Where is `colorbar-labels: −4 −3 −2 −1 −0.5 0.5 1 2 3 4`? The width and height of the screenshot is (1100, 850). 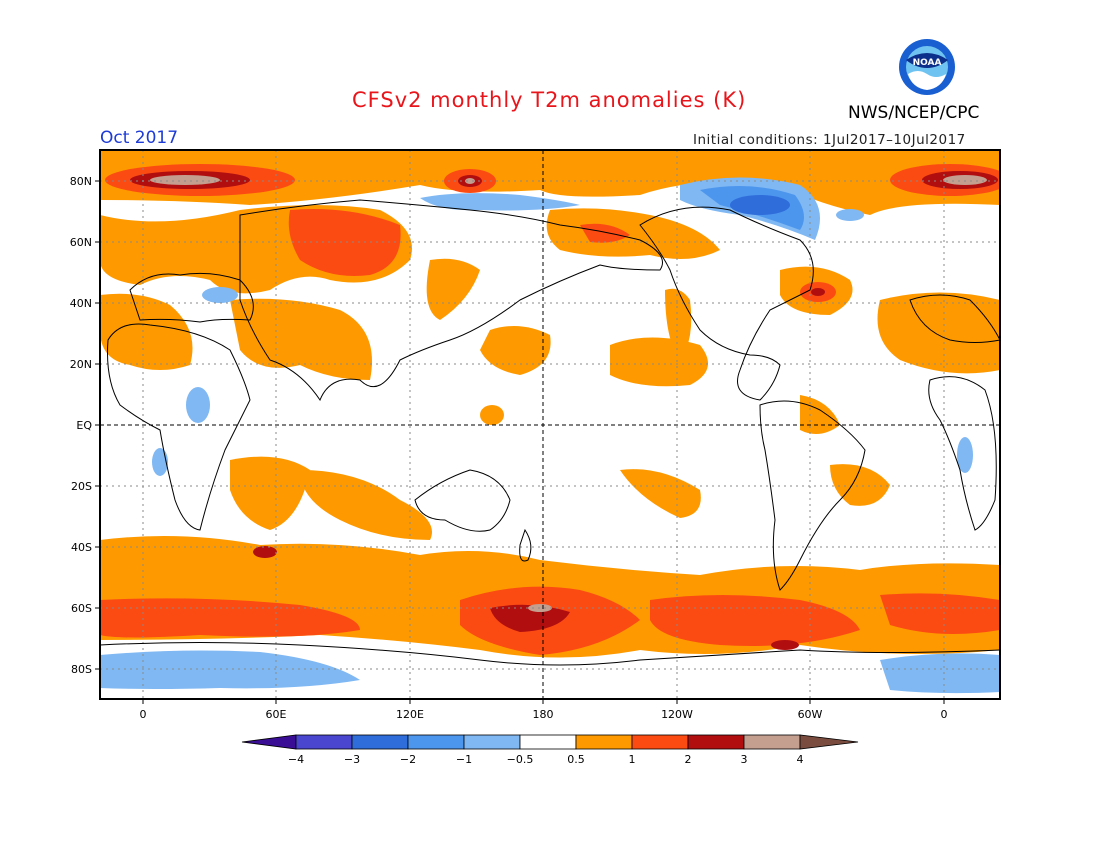 colorbar-labels: −4 −3 −2 −1 −0.5 0.5 1 2 3 4 is located at coordinates (546, 759).